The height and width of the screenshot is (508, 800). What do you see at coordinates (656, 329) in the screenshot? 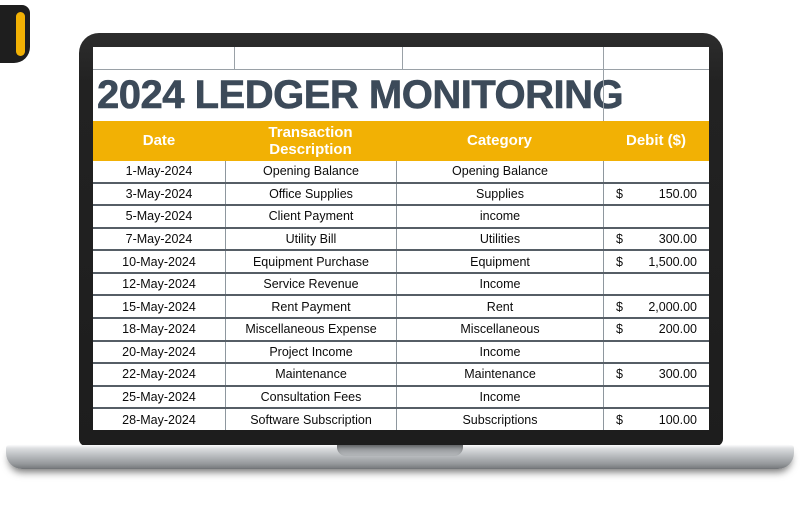
I see `debit-cell: $ 200.00` at bounding box center [656, 329].